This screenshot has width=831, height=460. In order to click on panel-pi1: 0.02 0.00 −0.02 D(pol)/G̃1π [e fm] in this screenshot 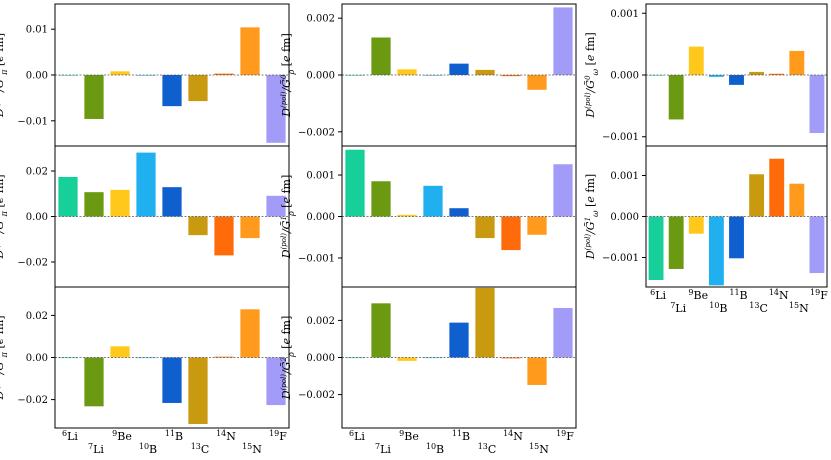, I will do `click(145, 216)`.